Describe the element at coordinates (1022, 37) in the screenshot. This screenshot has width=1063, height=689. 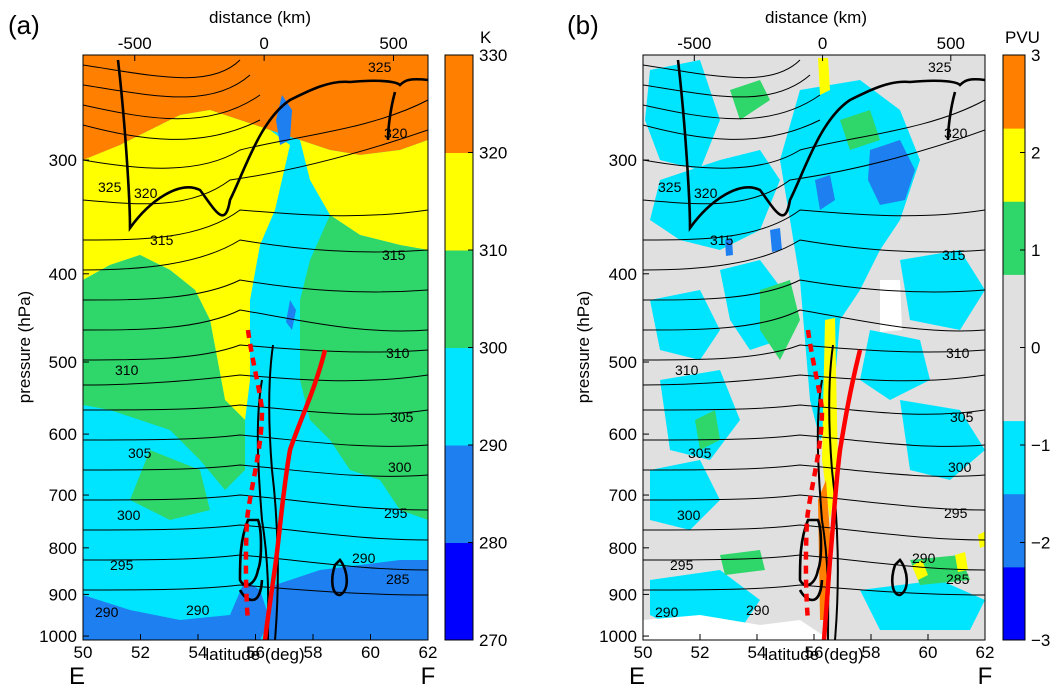
I see `panel-b-colorbar-unit: PVU` at that location.